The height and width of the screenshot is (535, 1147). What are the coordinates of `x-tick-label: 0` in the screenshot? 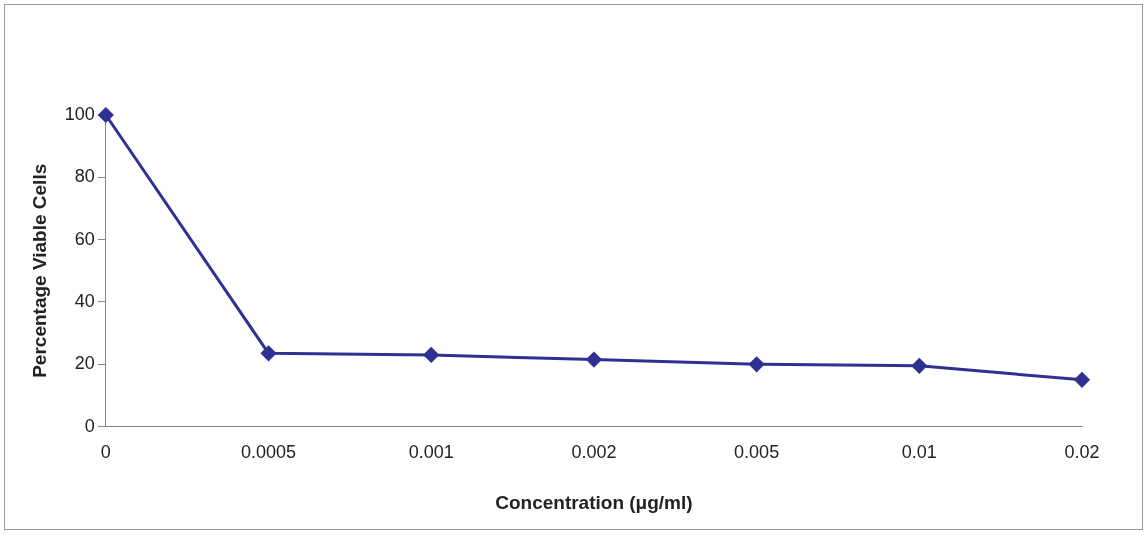 It's located at (105, 452).